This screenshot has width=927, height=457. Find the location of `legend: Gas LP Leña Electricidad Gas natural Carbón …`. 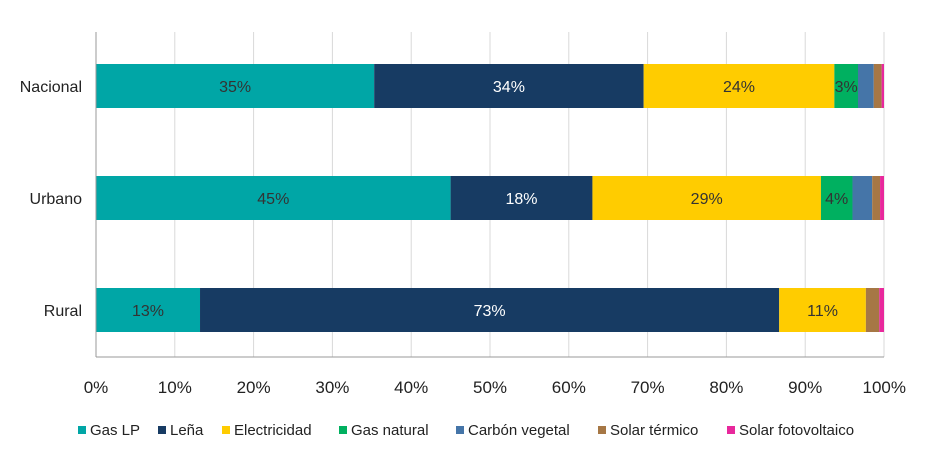

legend: Gas LP Leña Electricidad Gas natural Carbón … is located at coordinates (463, 431).